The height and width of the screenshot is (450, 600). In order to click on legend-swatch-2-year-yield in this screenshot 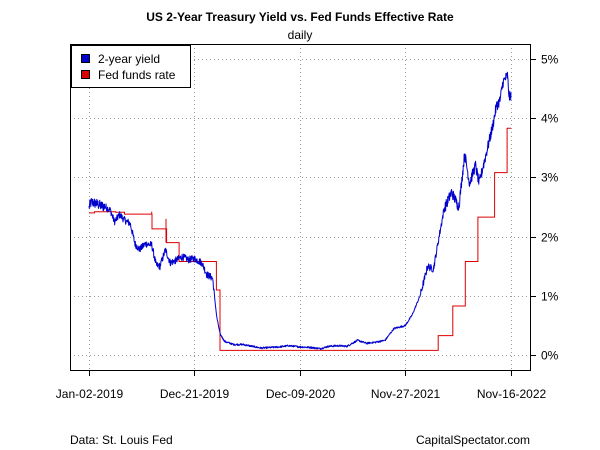, I will do `click(85, 58)`.